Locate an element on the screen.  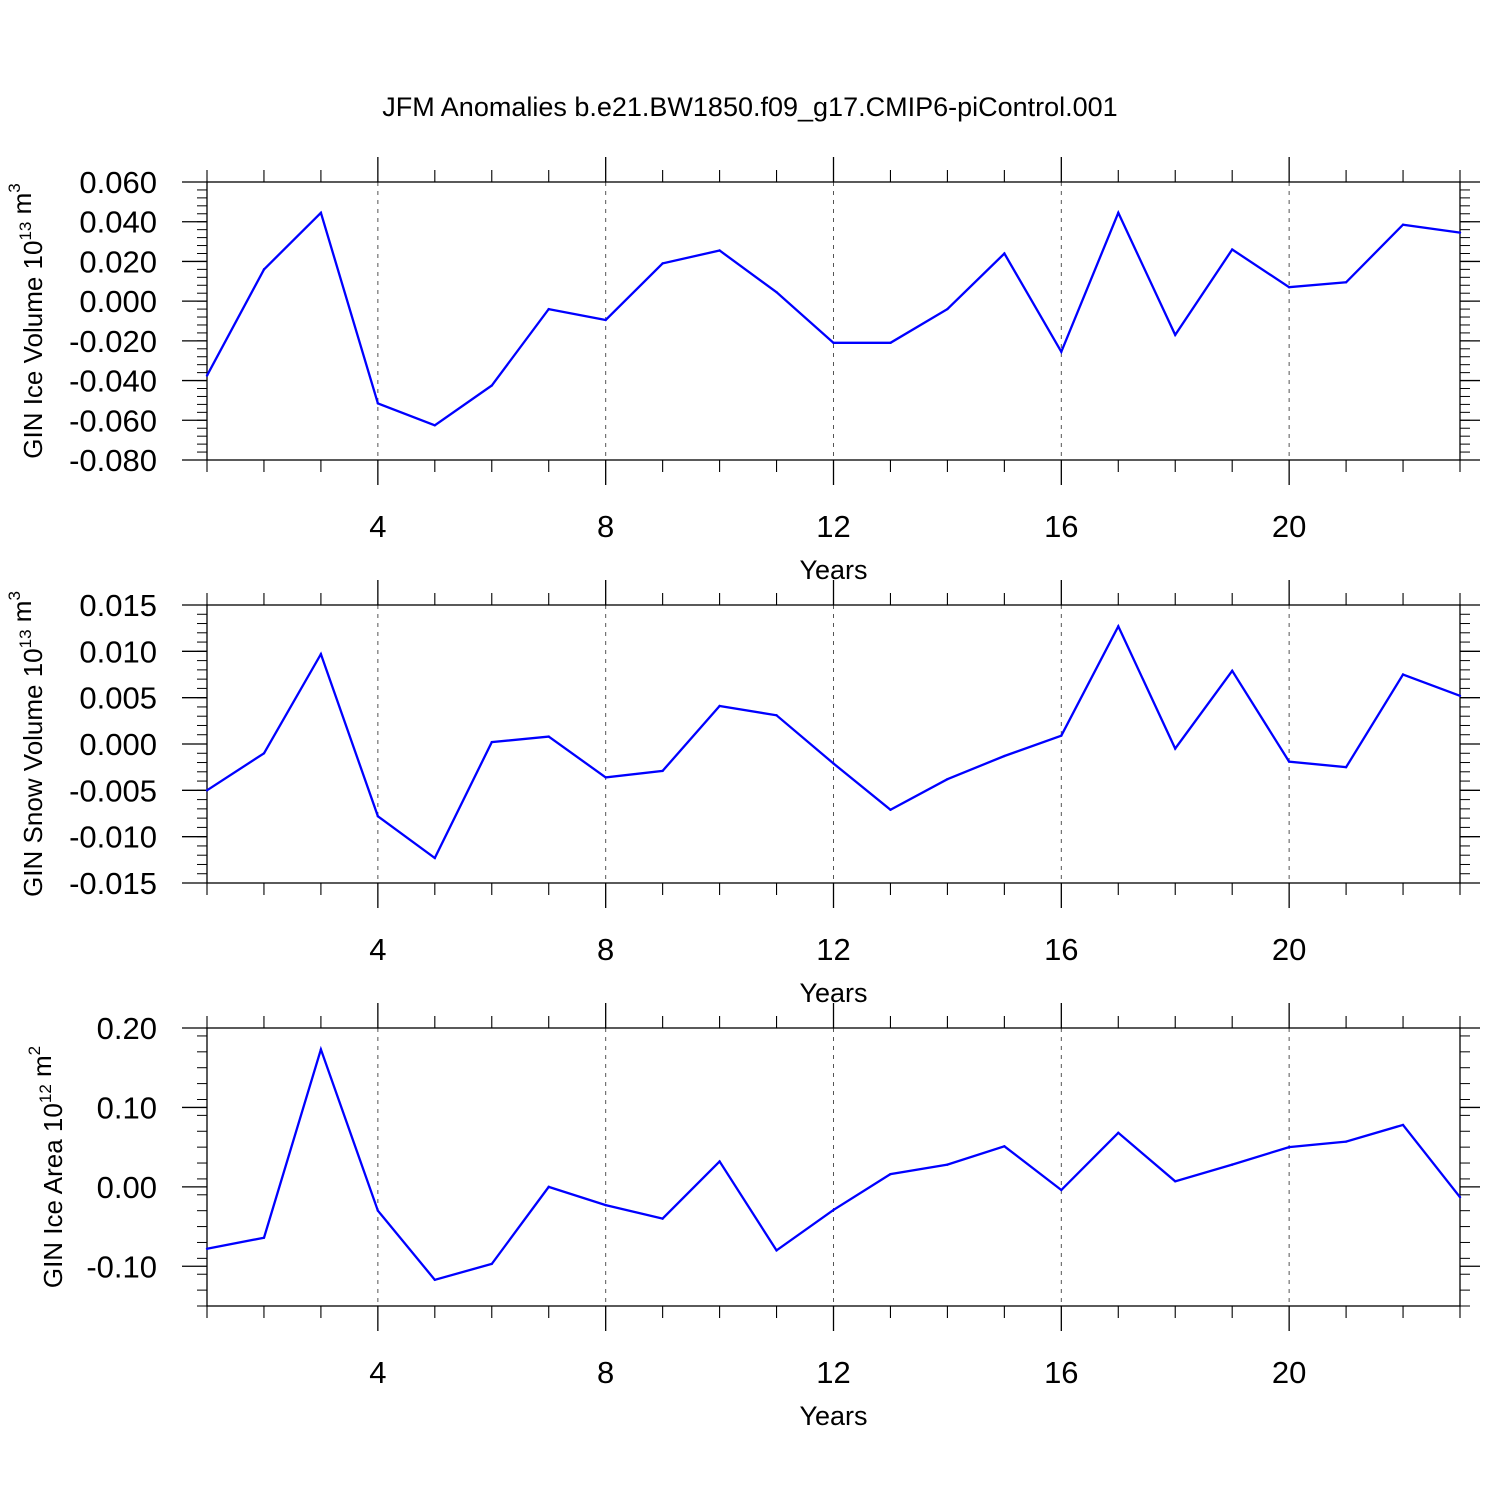
y-axis-label-part: GIN Ice Area is located at coordinates (53, 1210).